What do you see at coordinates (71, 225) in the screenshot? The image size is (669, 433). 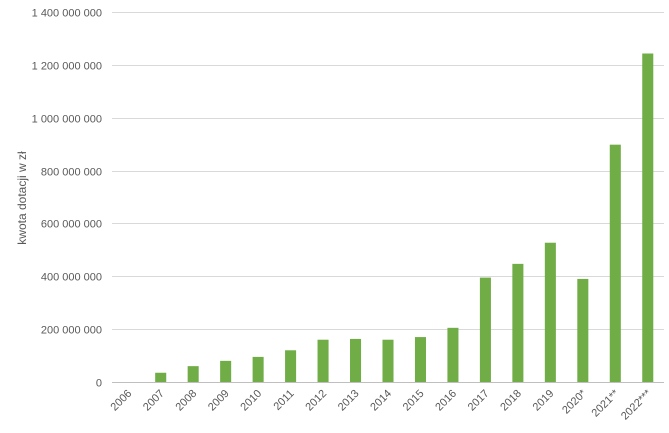 I see `y-tick-label: 600 000 000` at bounding box center [71, 225].